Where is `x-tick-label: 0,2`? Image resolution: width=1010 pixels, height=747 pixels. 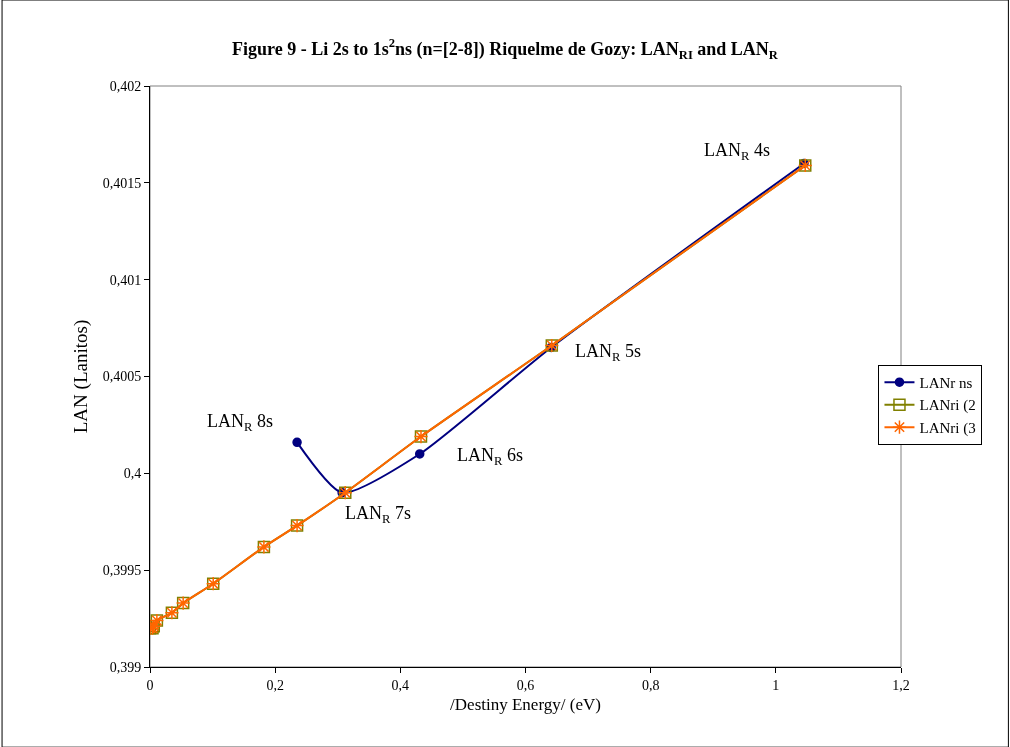 x-tick-label: 0,2 is located at coordinates (275, 685).